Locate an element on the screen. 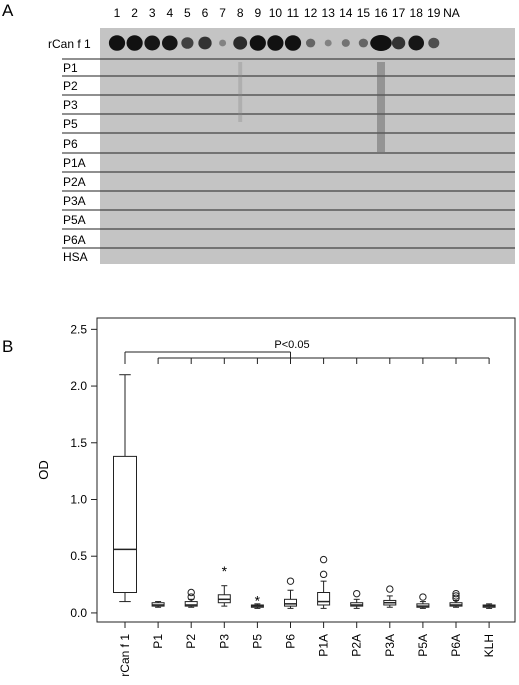 This screenshot has height=685, width=519. x-tick-label: P2 is located at coordinates (191, 641).